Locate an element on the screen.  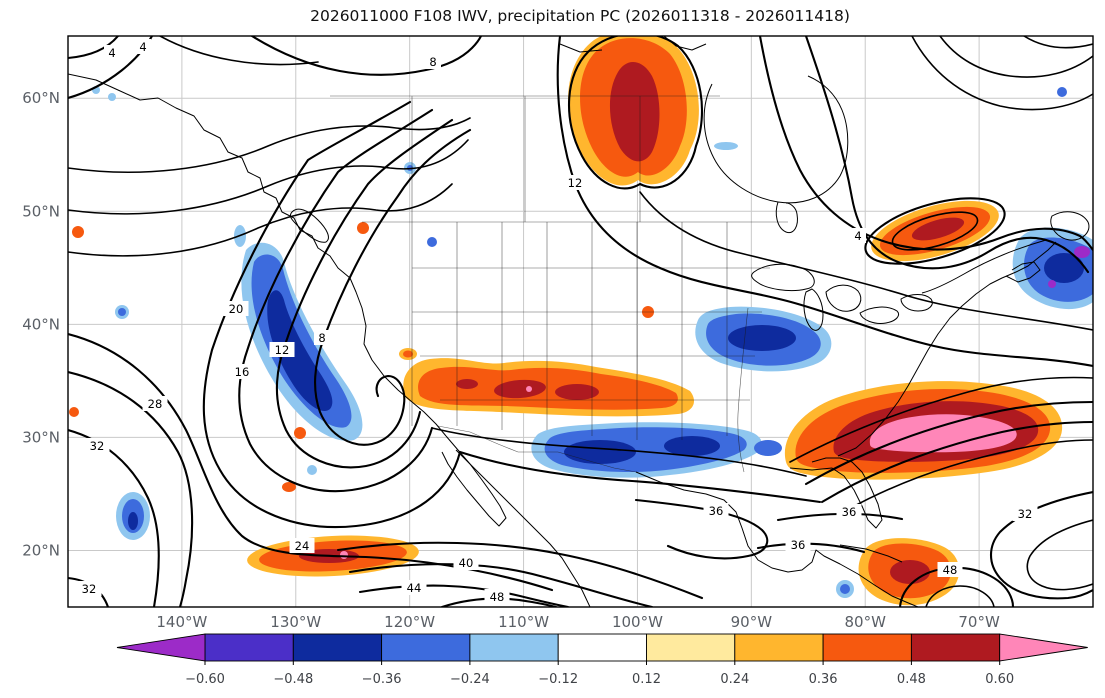
y-tick-label: 50°N is located at coordinates (41, 211).